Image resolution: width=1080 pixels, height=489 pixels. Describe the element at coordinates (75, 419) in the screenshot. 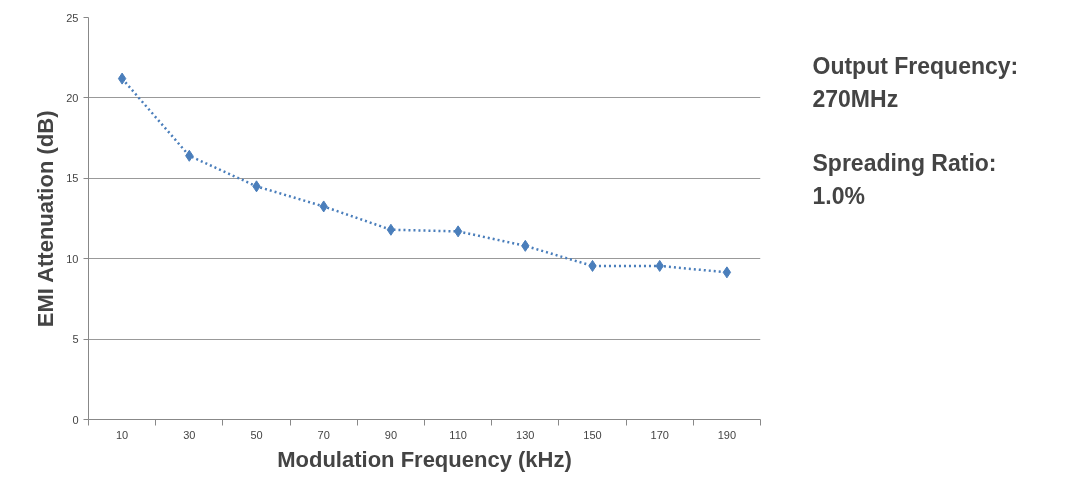

I see `y-tick-label: 0` at that location.